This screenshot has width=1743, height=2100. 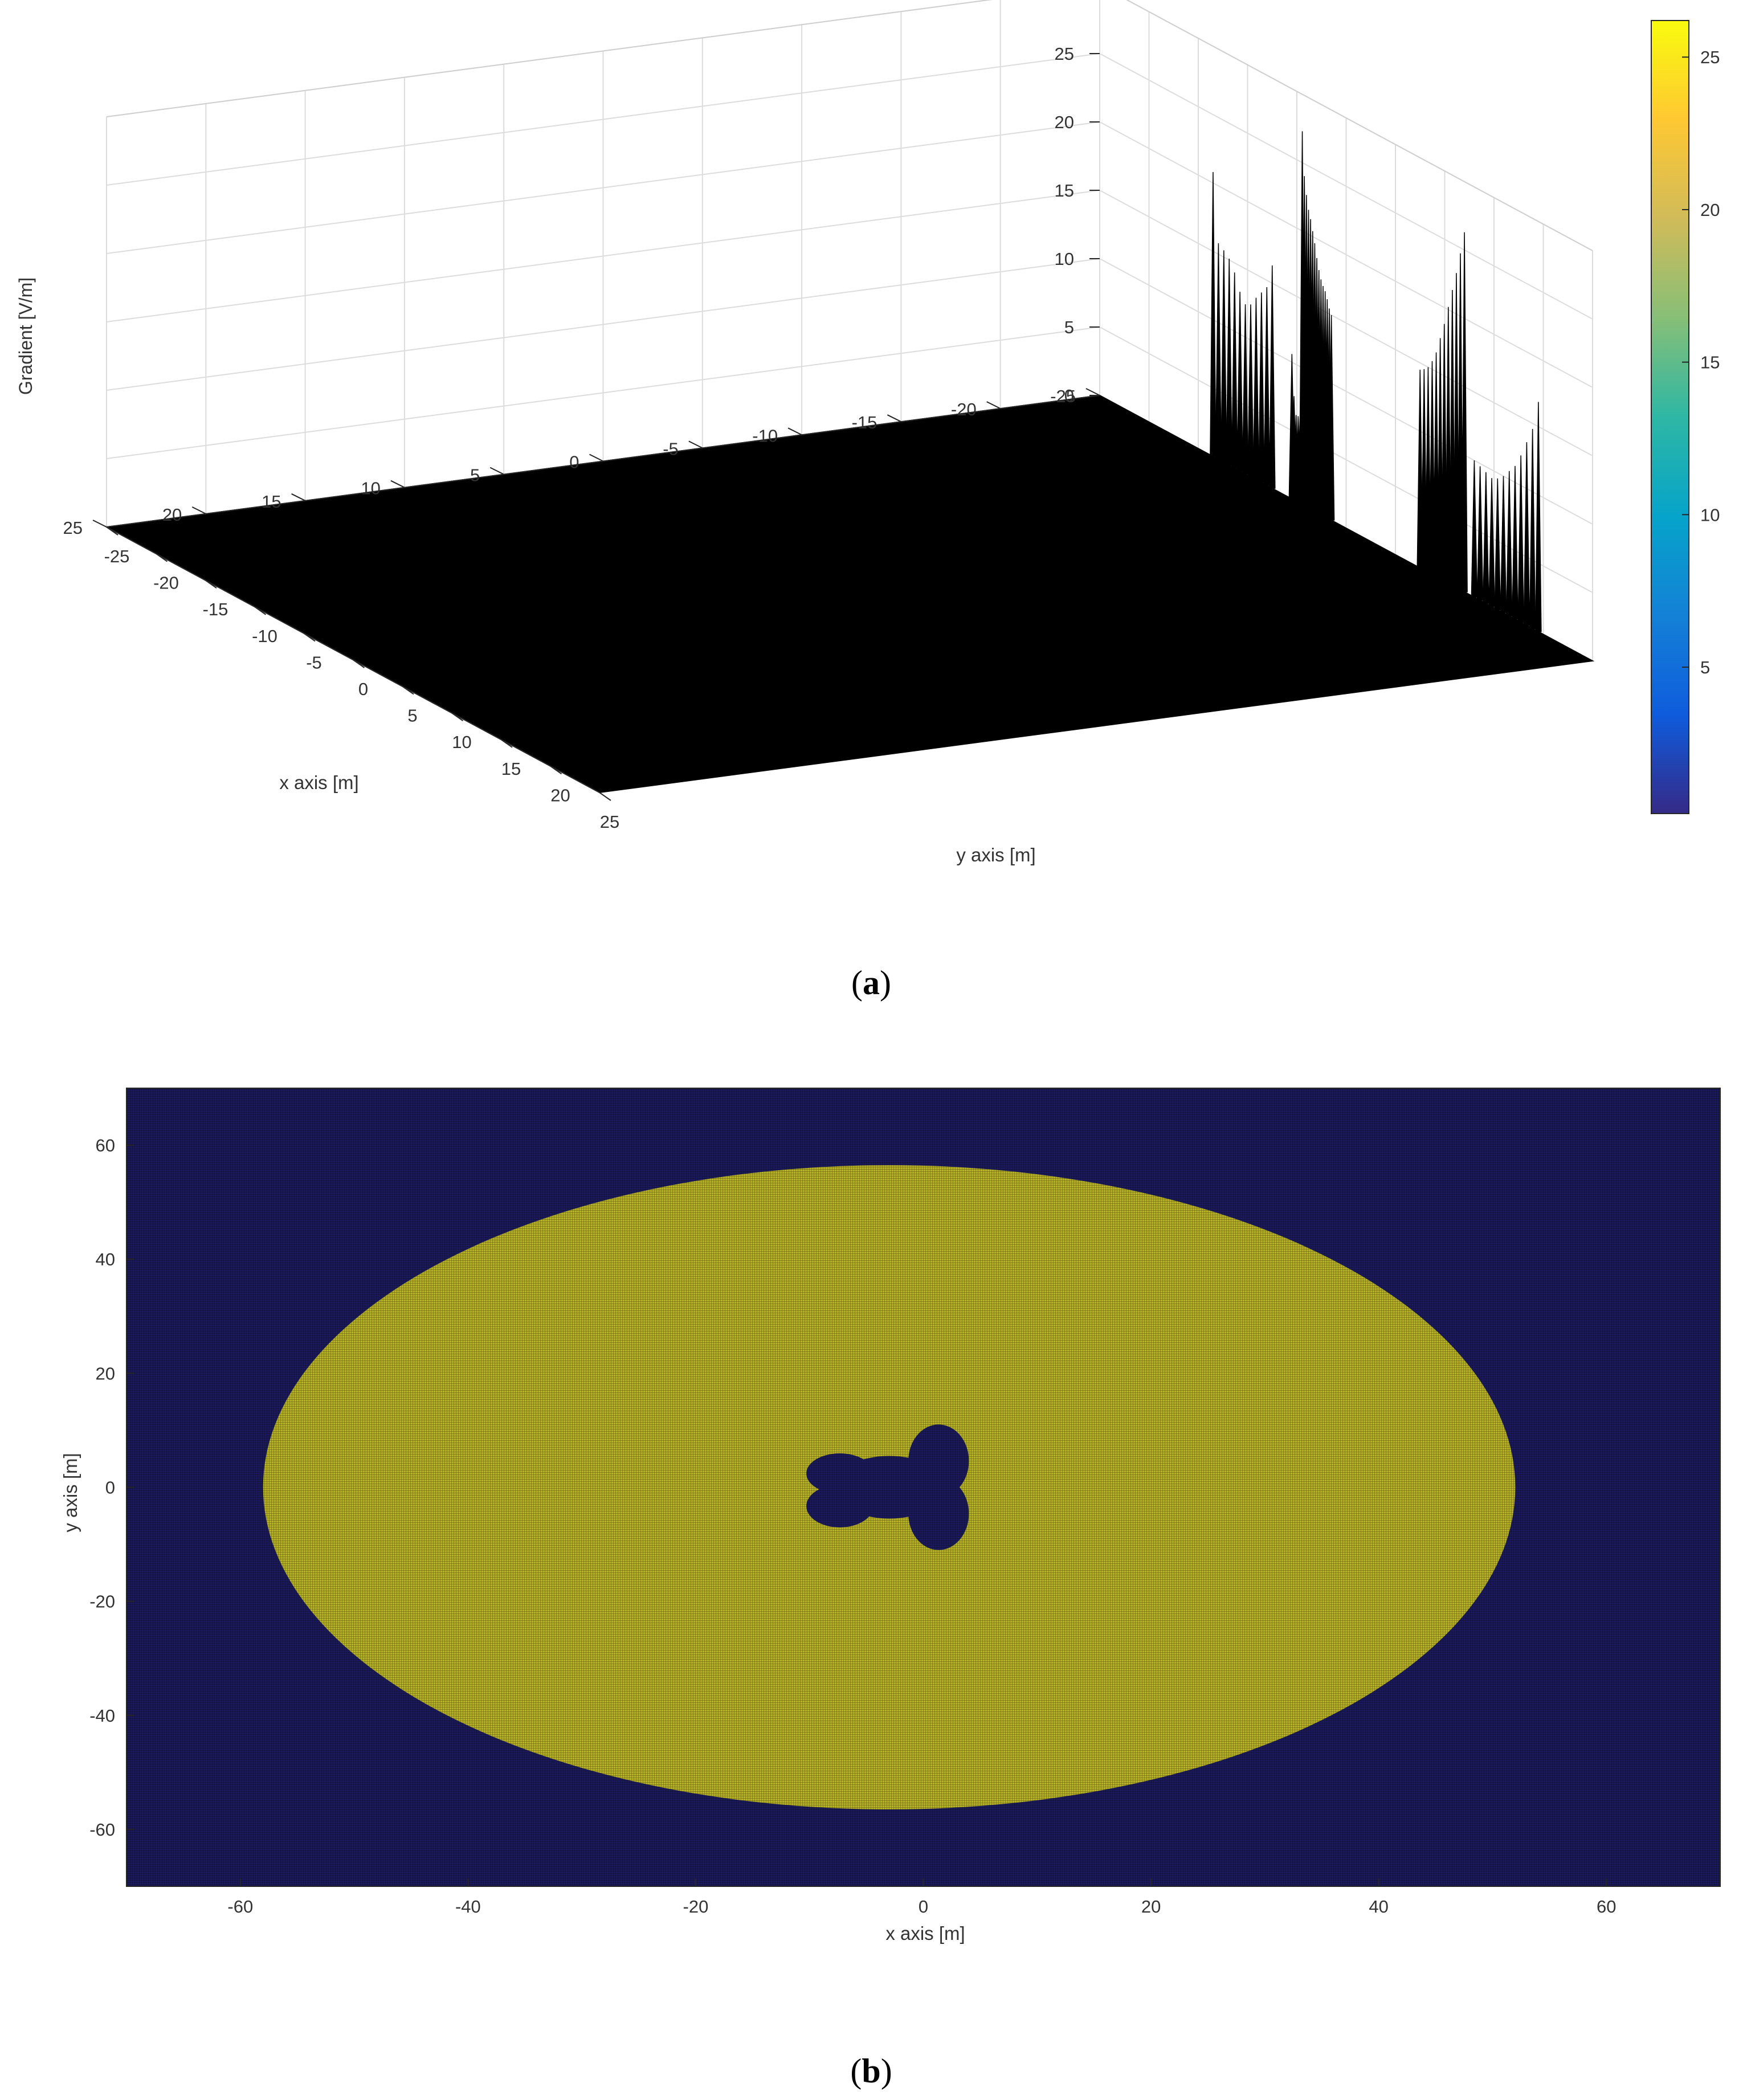 What do you see at coordinates (106, 1259) in the screenshot?
I see `panel-b-ytick-label: 40` at bounding box center [106, 1259].